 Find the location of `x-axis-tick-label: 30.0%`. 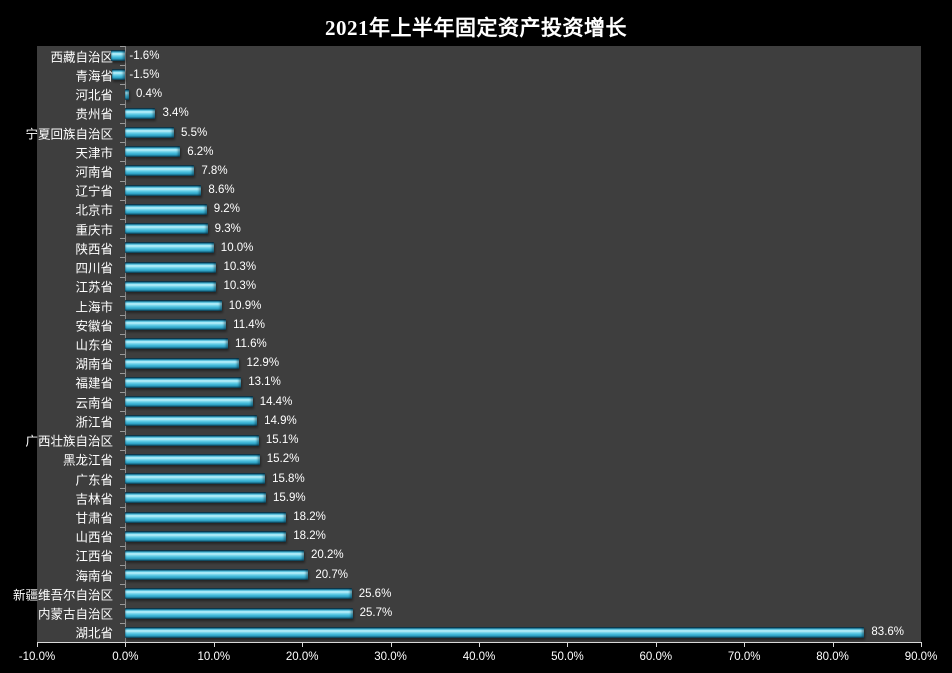

x-axis-tick-label: 30.0% is located at coordinates (390, 657).